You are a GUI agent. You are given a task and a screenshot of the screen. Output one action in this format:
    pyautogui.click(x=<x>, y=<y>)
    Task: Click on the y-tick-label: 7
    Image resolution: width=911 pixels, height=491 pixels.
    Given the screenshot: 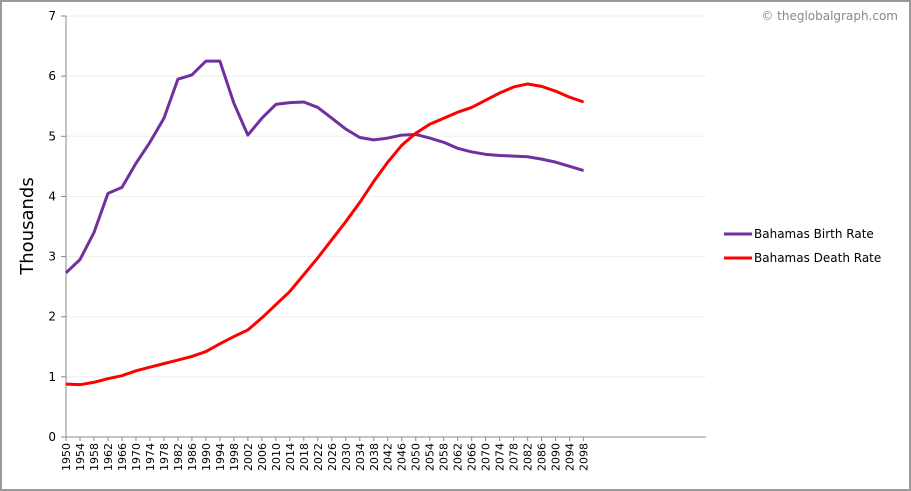 What is the action you would take?
    pyautogui.click(x=52, y=16)
    